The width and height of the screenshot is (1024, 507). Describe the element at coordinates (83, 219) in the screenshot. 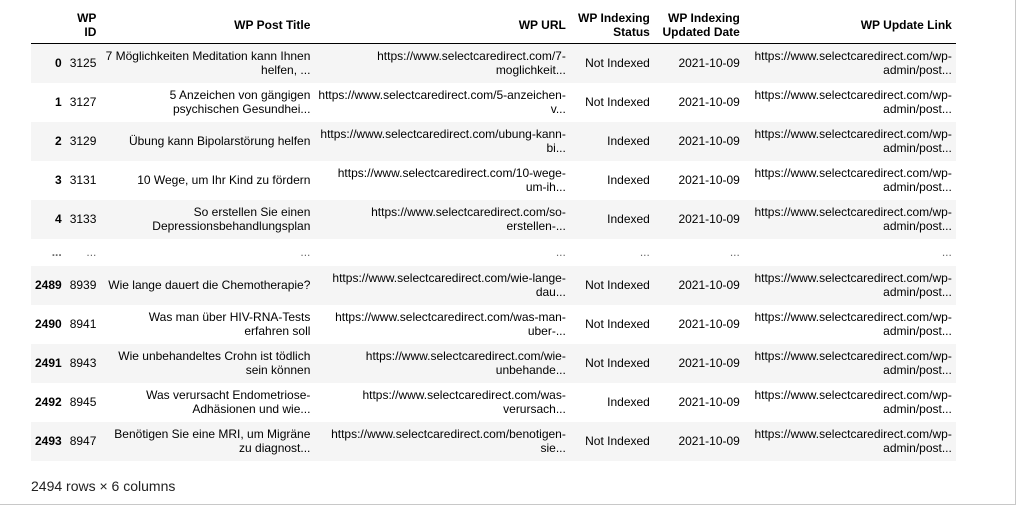

I see `cell-wp-id: 3133` at that location.